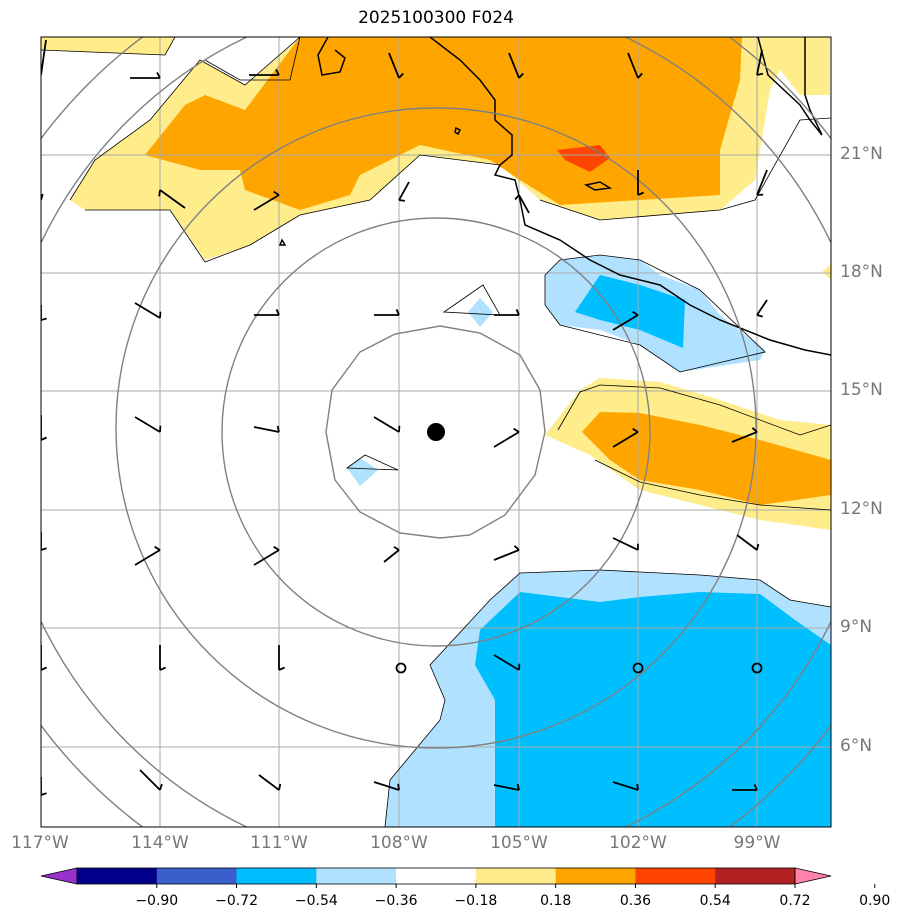 This screenshot has width=902, height=924. What do you see at coordinates (826, 272) in the screenshot?
I see `fill-yellow-east` at bounding box center [826, 272].